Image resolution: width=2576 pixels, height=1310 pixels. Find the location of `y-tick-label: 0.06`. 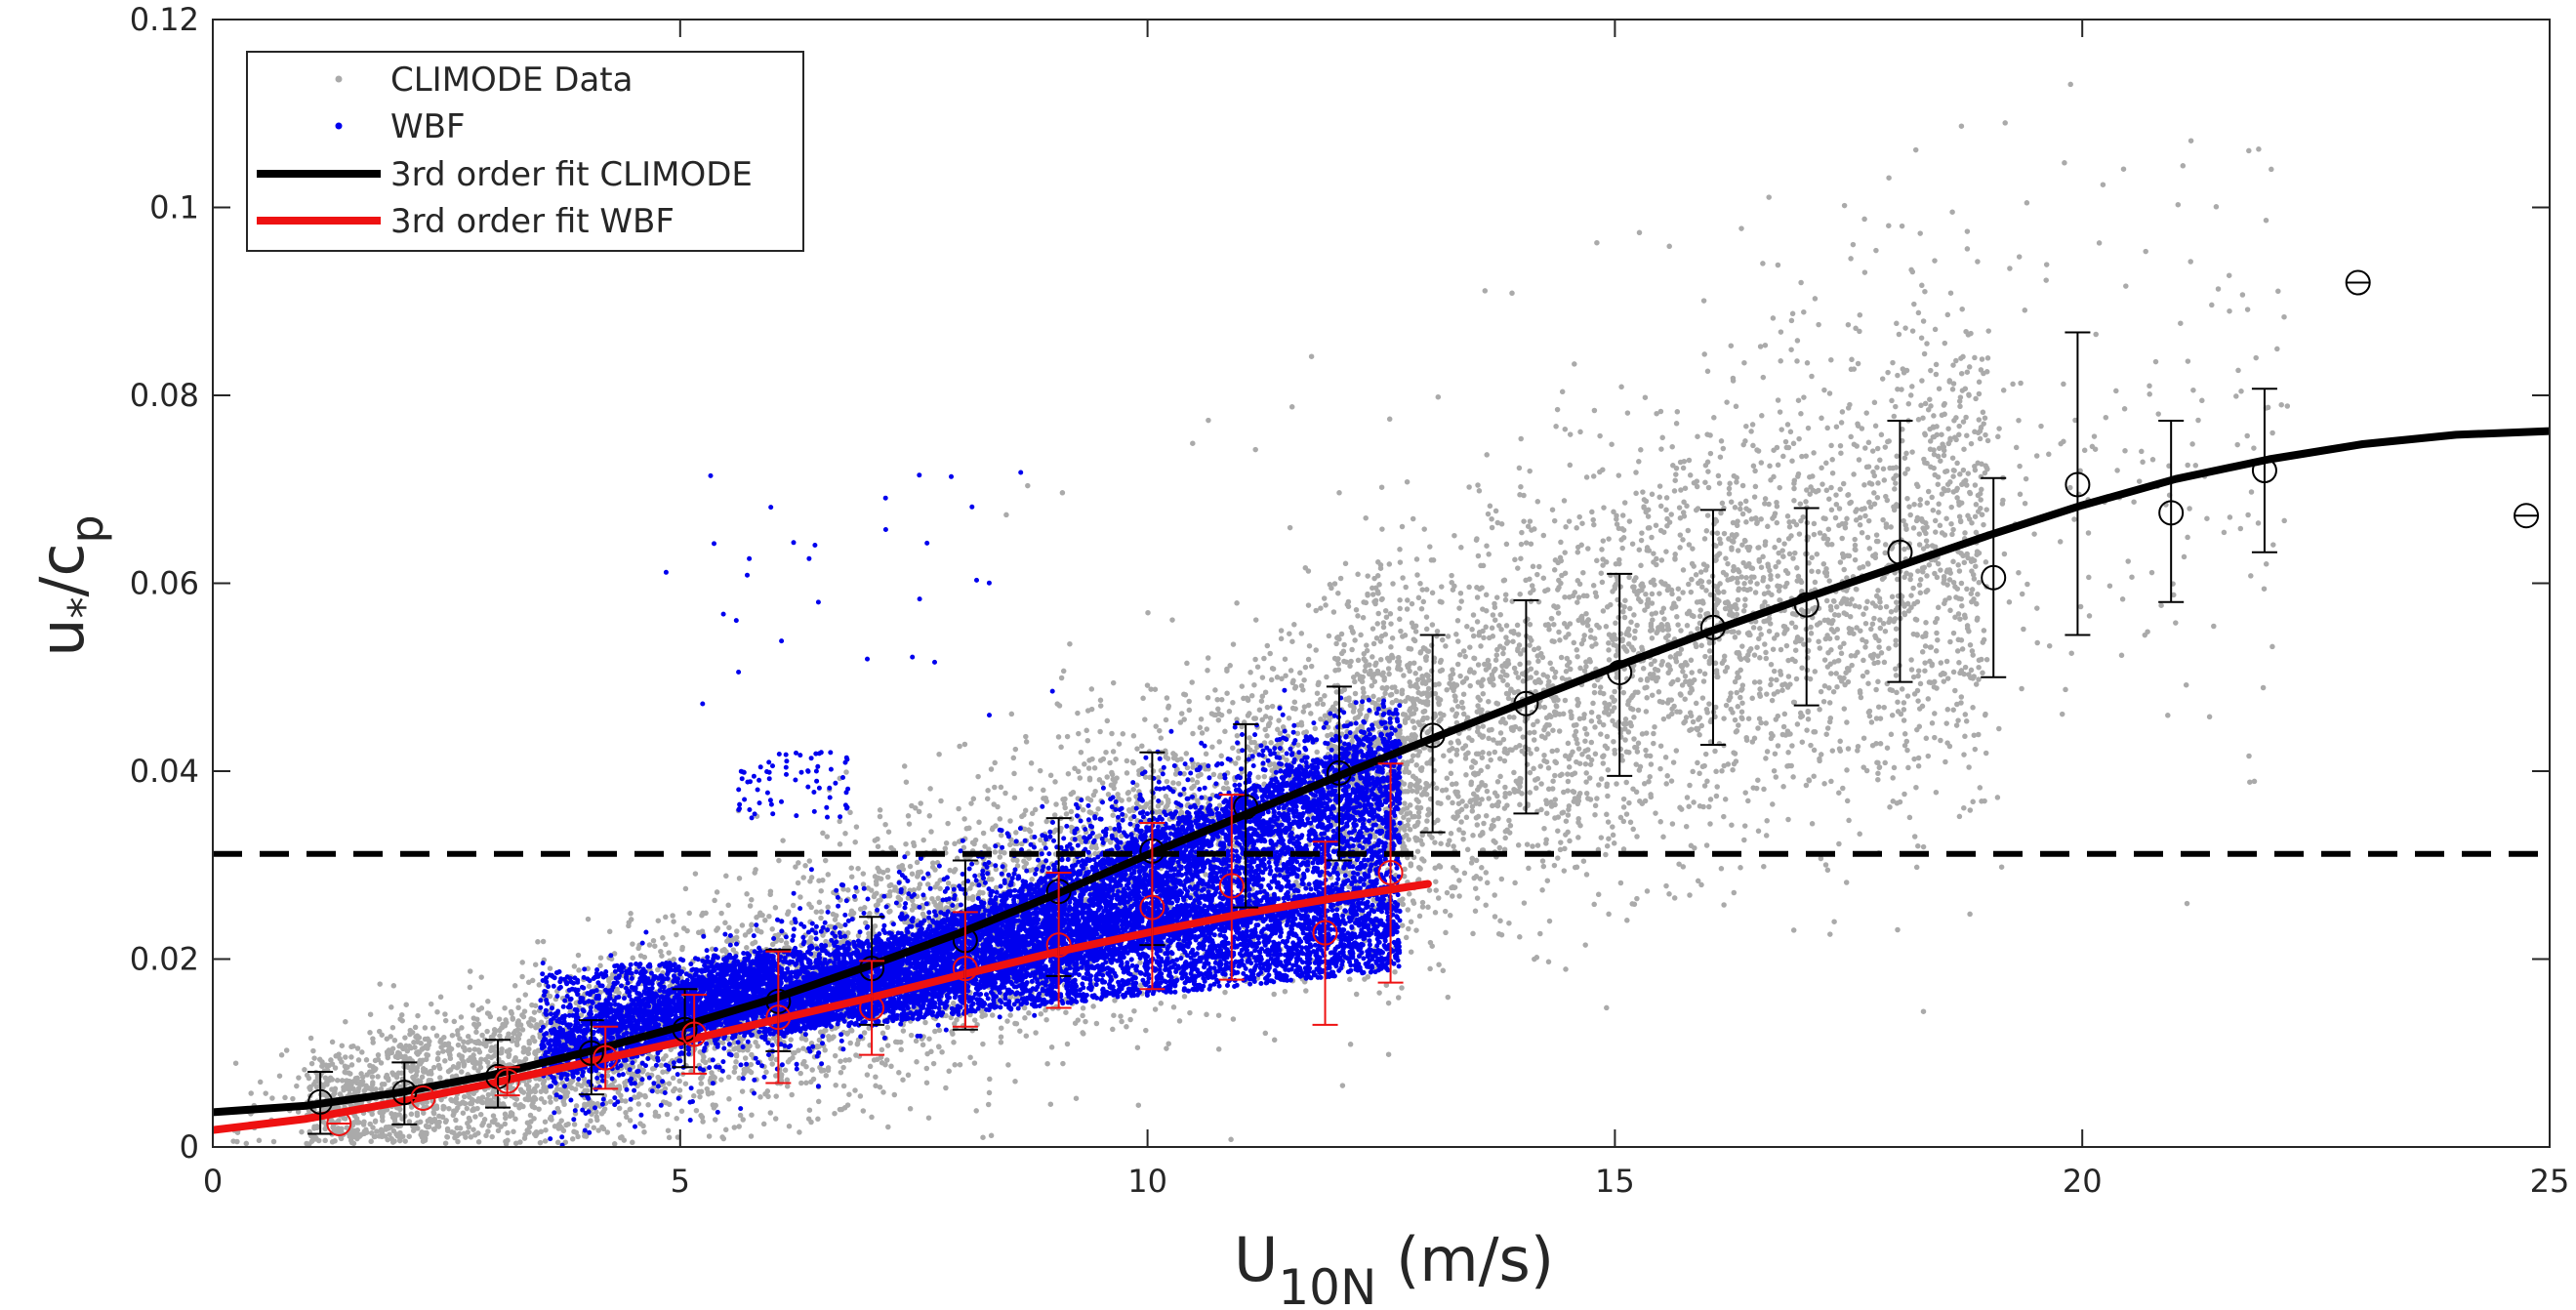

y-tick-label: 0.06 is located at coordinates (164, 583).